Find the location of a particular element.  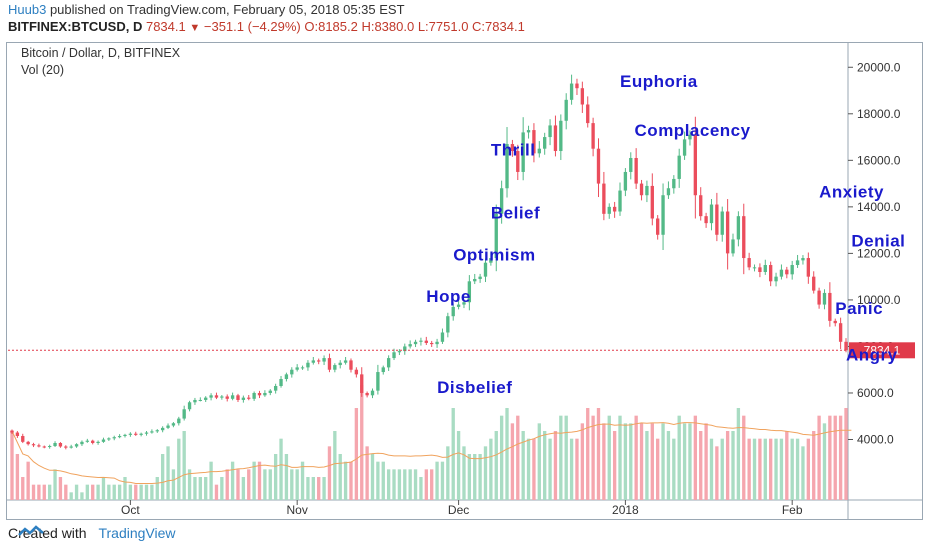

phase-label: Complacency is located at coordinates (693, 130).